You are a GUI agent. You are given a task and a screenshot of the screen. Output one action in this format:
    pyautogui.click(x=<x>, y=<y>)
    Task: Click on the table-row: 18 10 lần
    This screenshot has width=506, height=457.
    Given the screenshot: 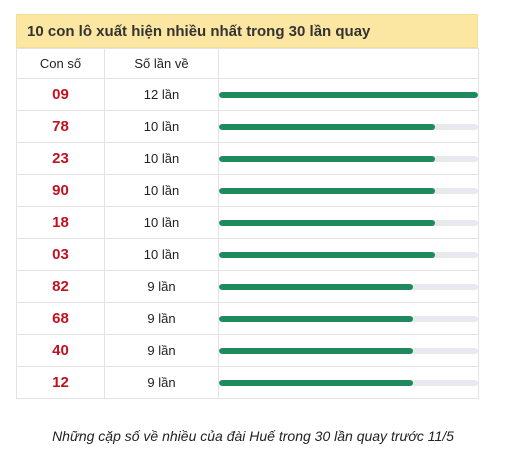 What is the action you would take?
    pyautogui.click(x=247, y=222)
    